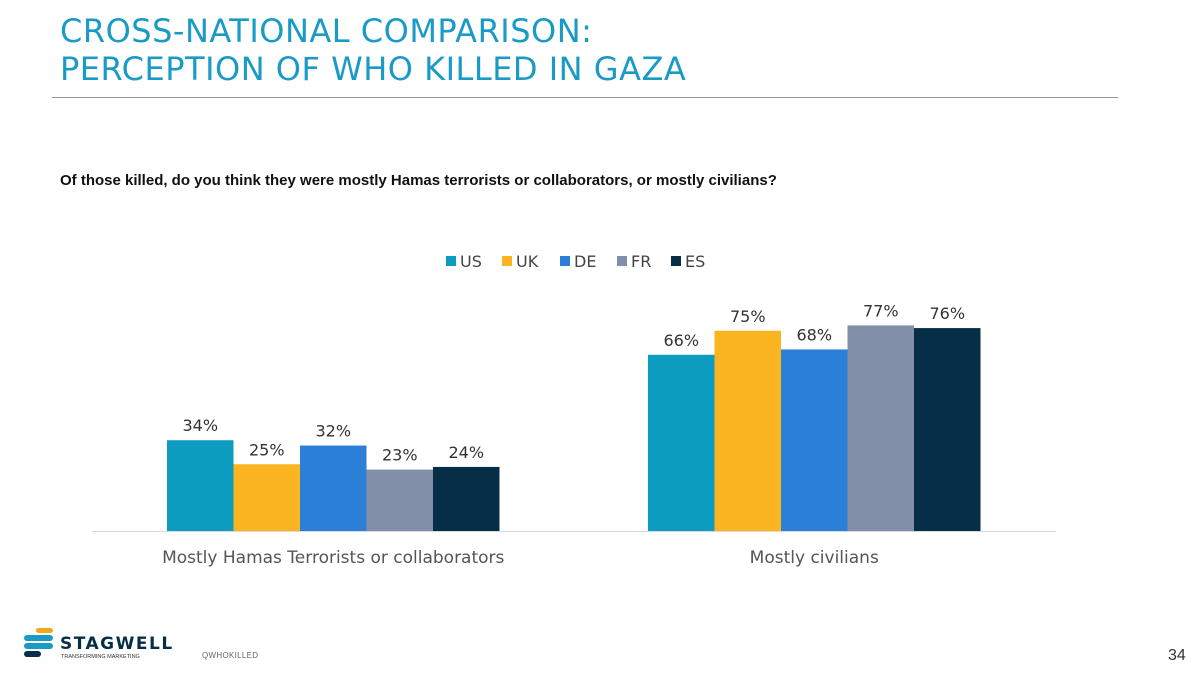 Image resolution: width=1200 pixels, height=675 pixels. I want to click on data-label-es-mostly-hamas-terrorists-or-collaborators: 24%, so click(466, 452).